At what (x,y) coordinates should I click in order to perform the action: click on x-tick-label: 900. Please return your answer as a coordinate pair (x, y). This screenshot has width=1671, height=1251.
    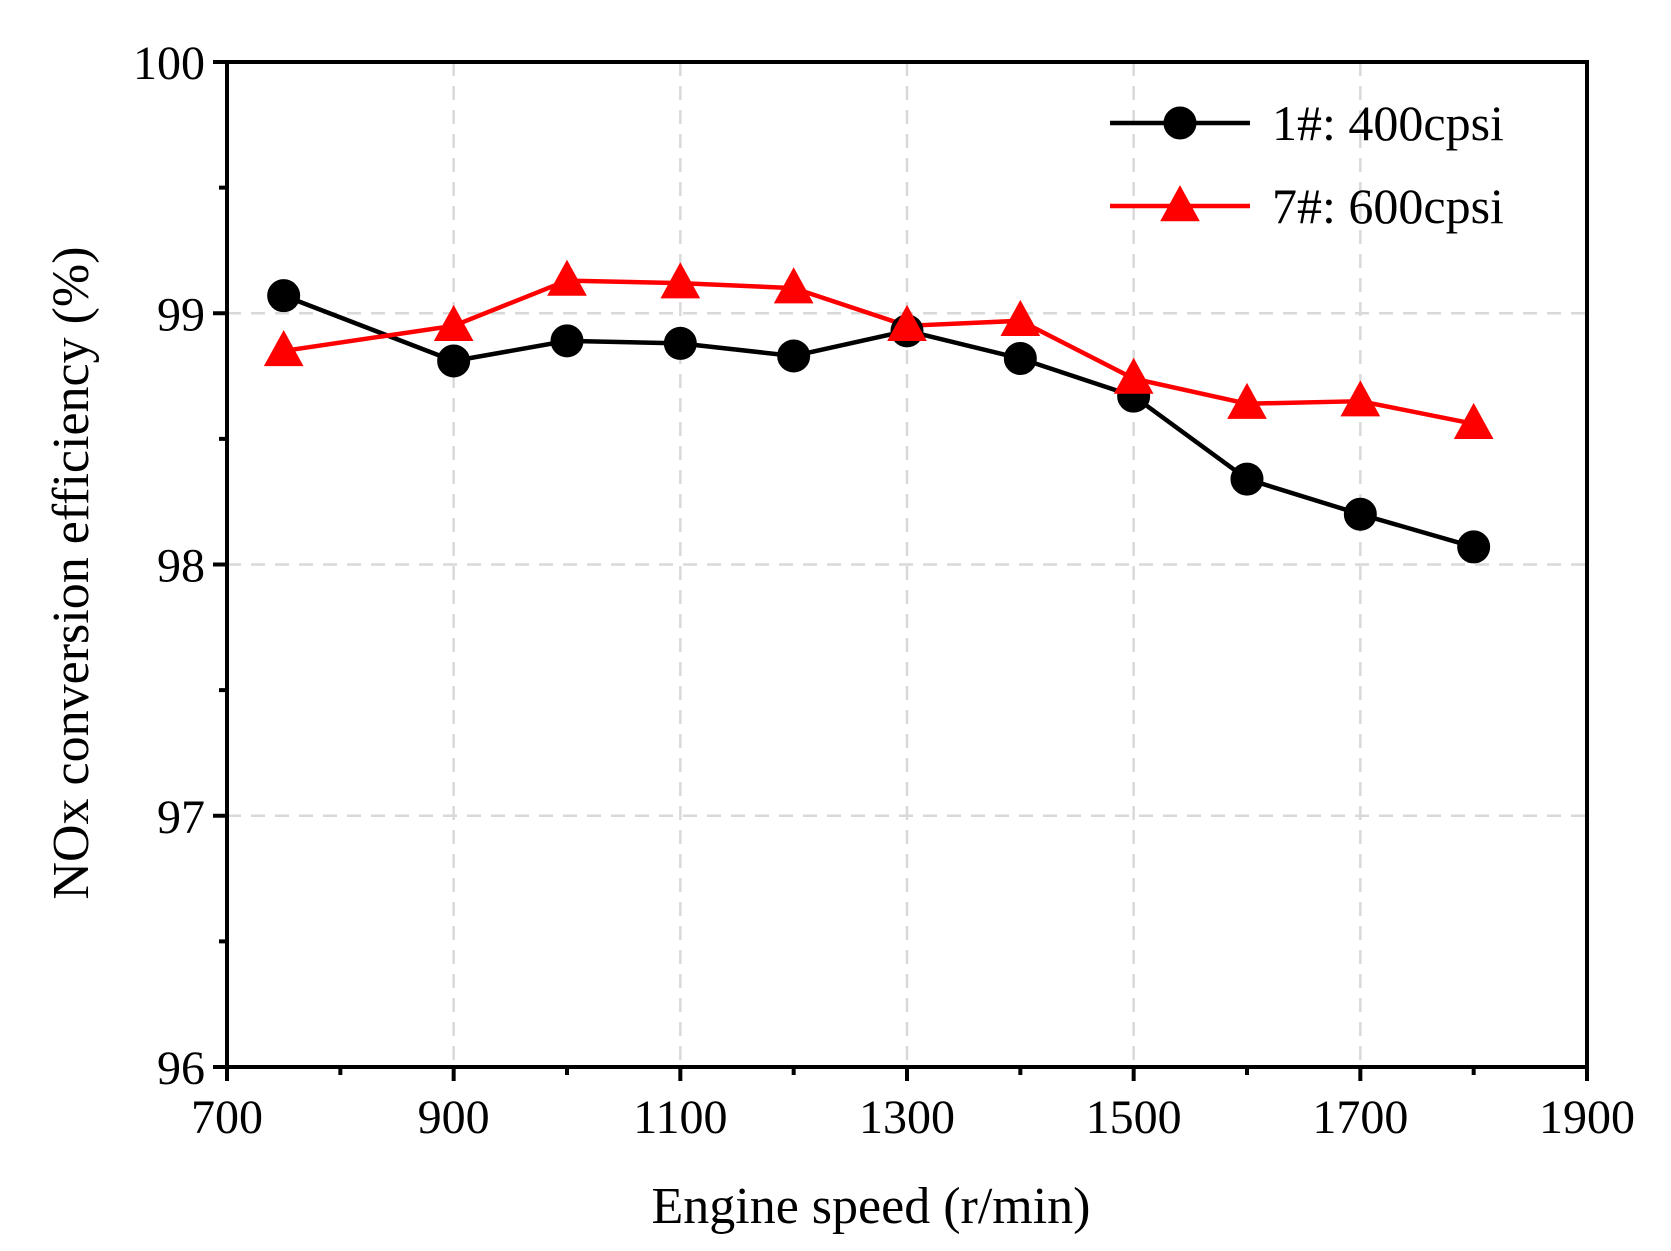
    Looking at the image, I should click on (454, 1117).